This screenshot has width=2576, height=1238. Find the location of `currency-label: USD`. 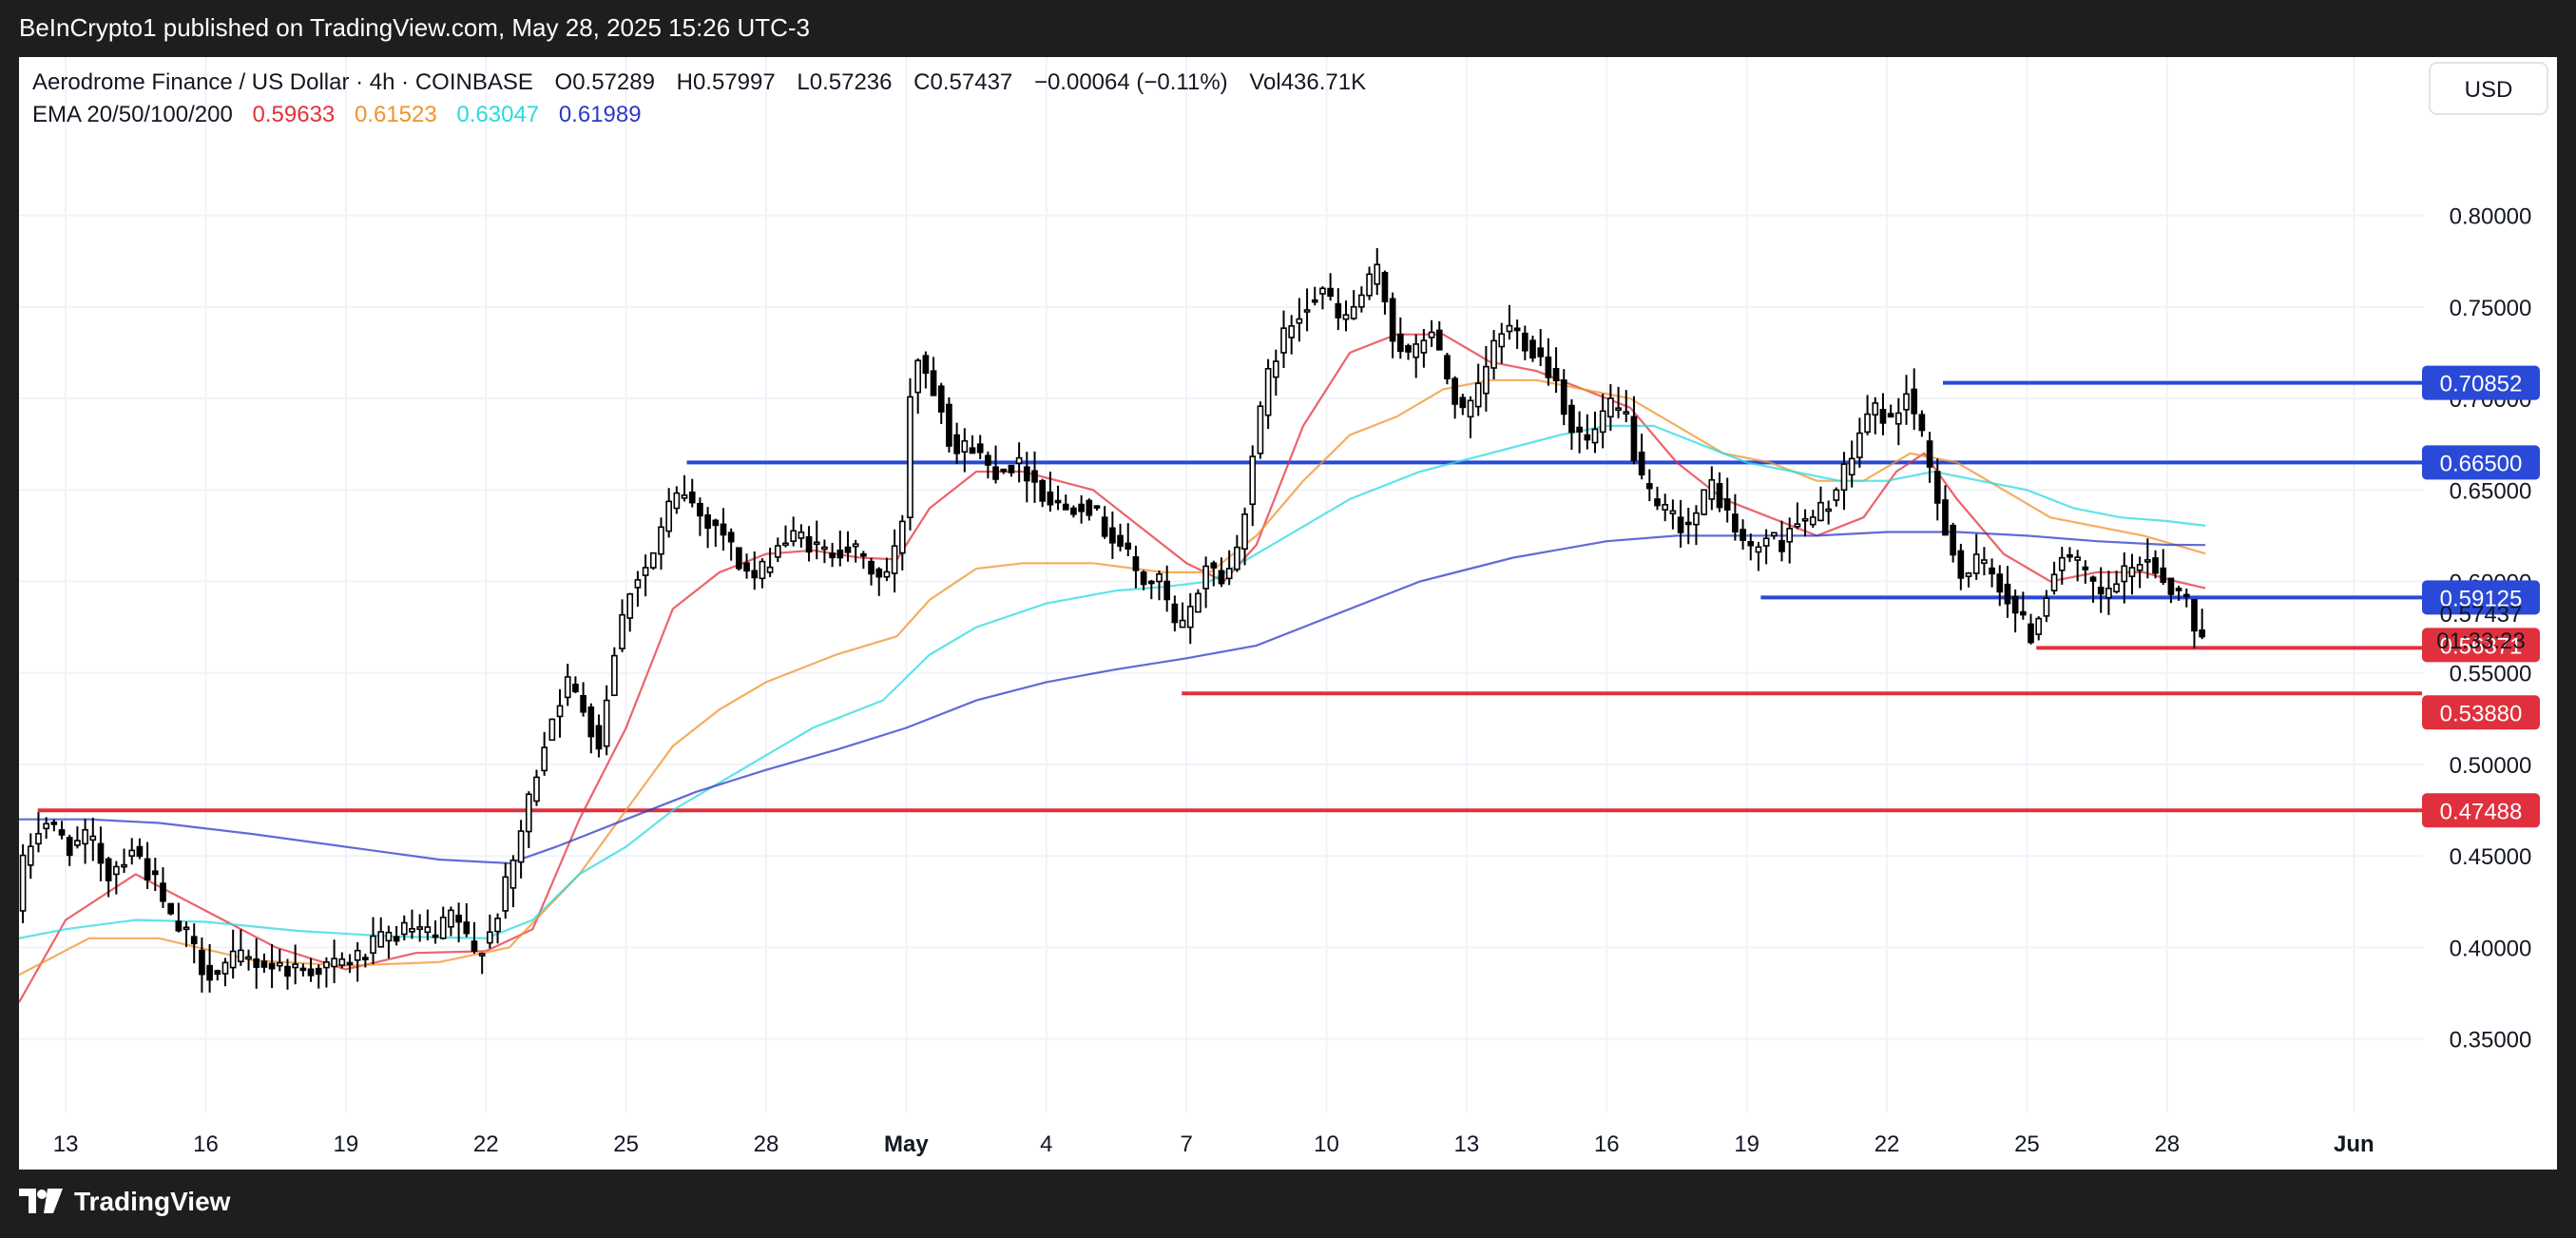

currency-label: USD is located at coordinates (2489, 90).